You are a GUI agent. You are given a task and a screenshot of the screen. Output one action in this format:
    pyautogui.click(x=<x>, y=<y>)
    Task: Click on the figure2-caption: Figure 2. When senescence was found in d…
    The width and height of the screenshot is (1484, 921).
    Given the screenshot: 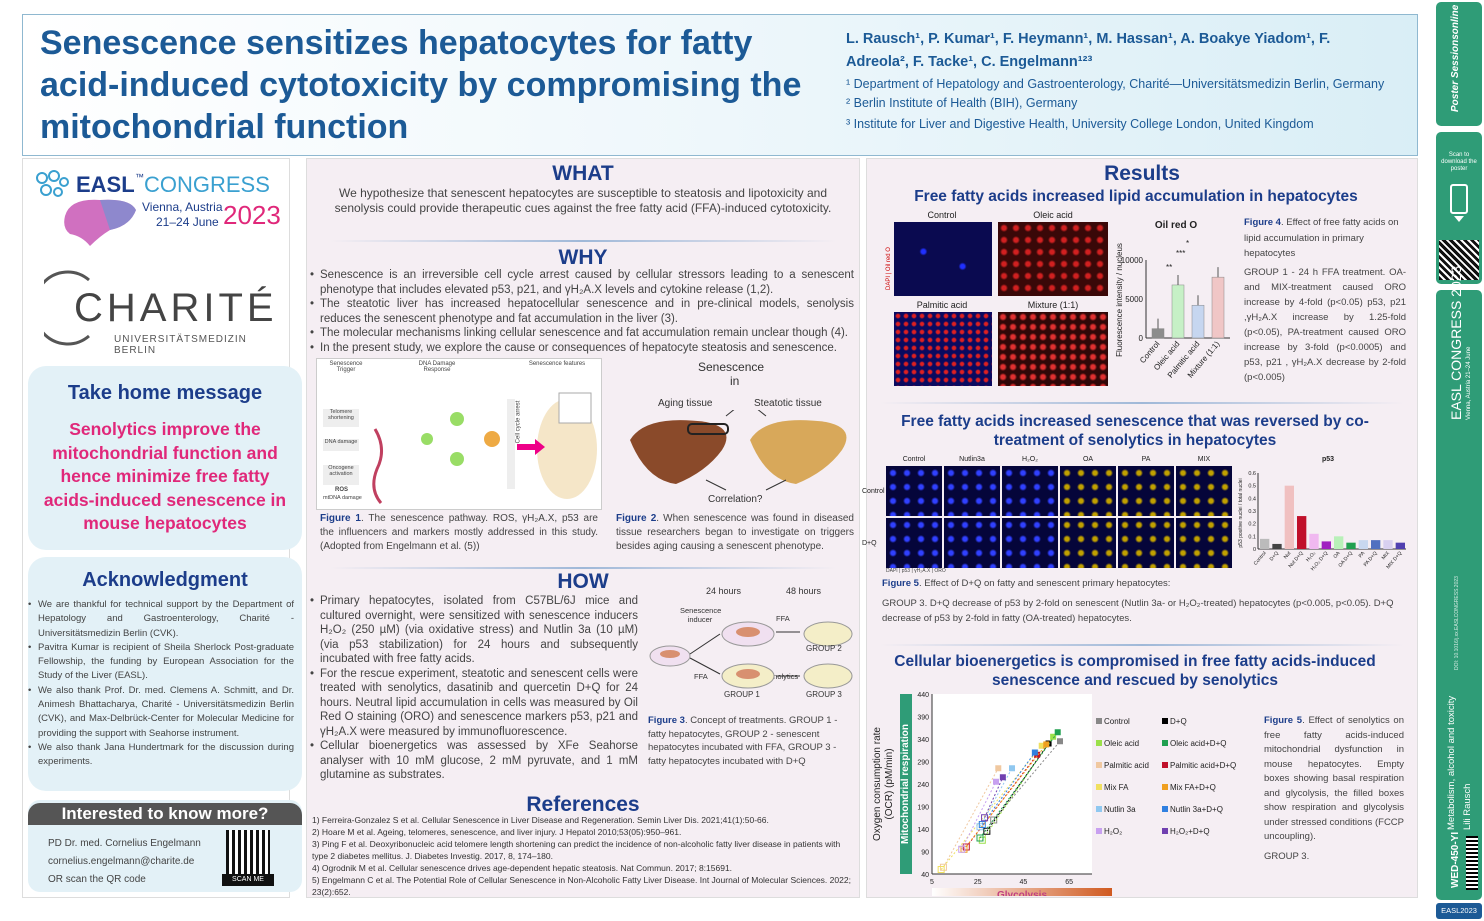 What is the action you would take?
    pyautogui.click(x=735, y=533)
    